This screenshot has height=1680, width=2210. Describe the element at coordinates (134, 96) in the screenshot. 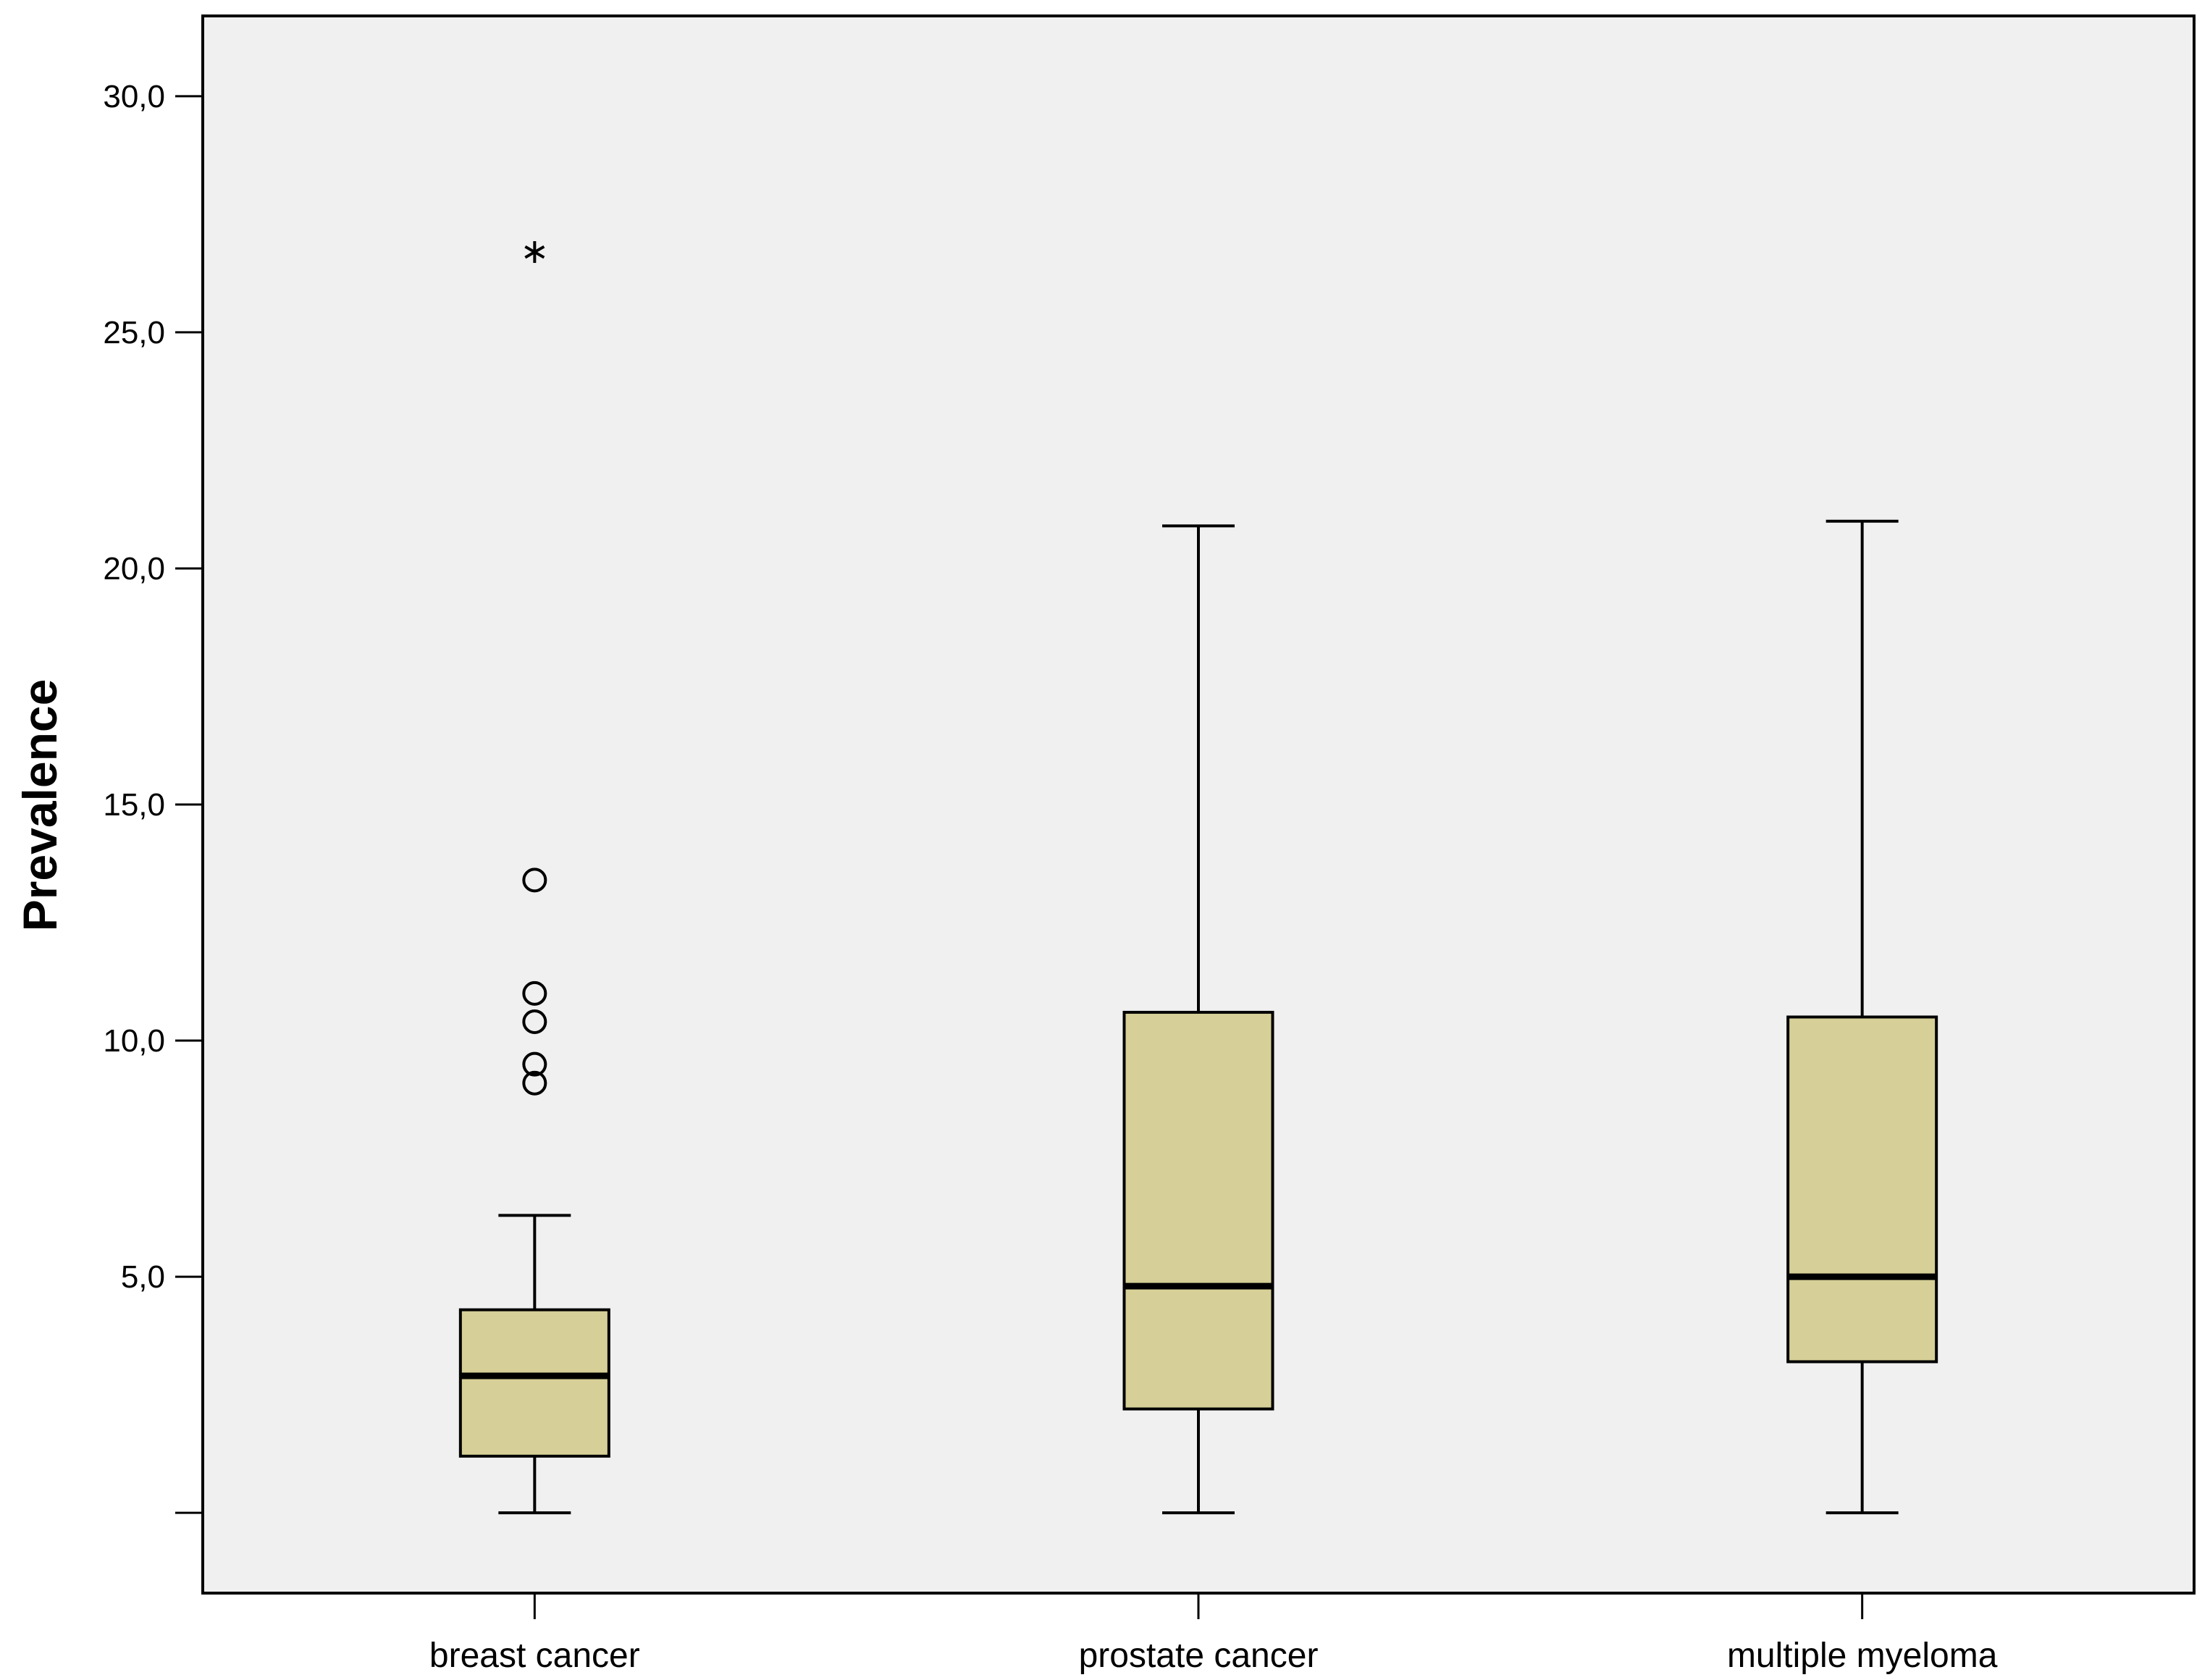

I see `y-tick-label: 30,0` at that location.